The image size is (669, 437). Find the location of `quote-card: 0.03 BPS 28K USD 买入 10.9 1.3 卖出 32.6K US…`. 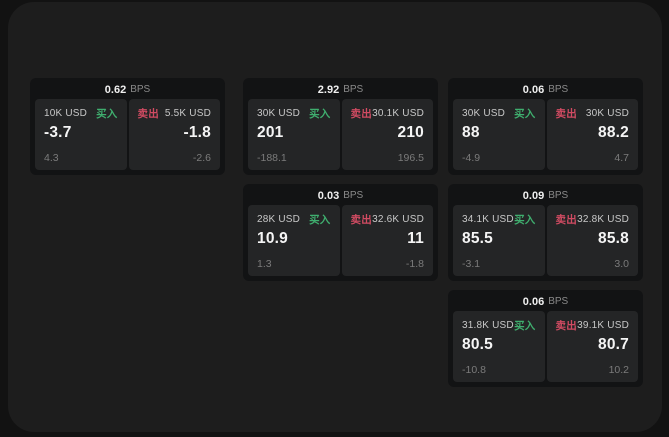

quote-card: 0.03 BPS 28K USD 买入 10.9 1.3 卖出 32.6K US… is located at coordinates (340, 232).